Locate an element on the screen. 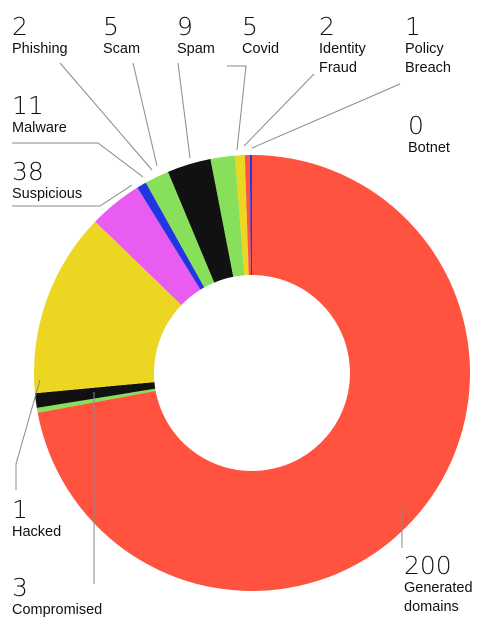 The width and height of the screenshot is (492, 623). leader-line-identity-fraud is located at coordinates (279, 110).